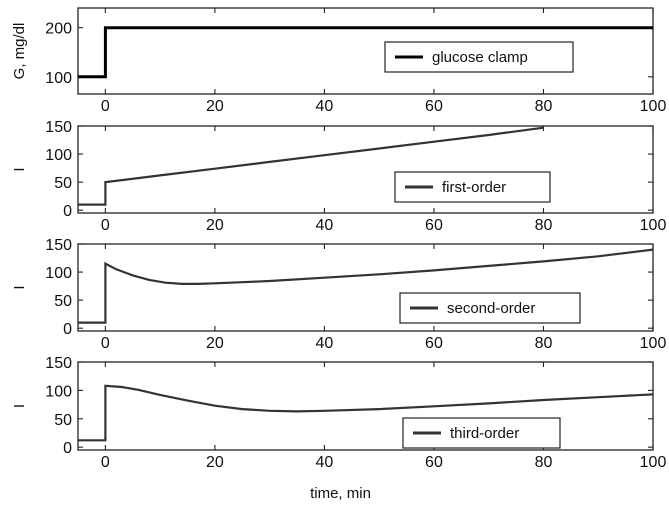 Image resolution: width=669 pixels, height=506 pixels. Describe the element at coordinates (474, 187) in the screenshot. I see `legend-label: first-order` at that location.